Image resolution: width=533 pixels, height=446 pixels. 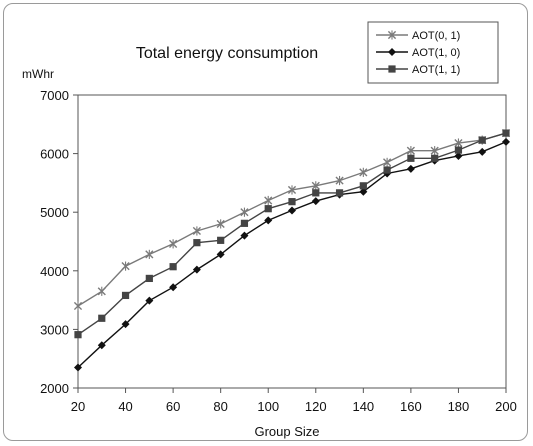 I want to click on x-tick-label: 100, so click(x=268, y=406).